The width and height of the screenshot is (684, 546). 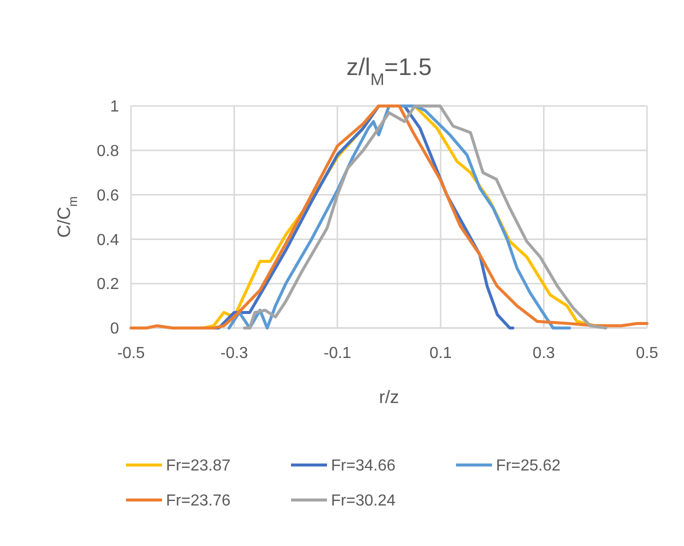 I want to click on y-tick-label: 0, so click(x=115, y=329).